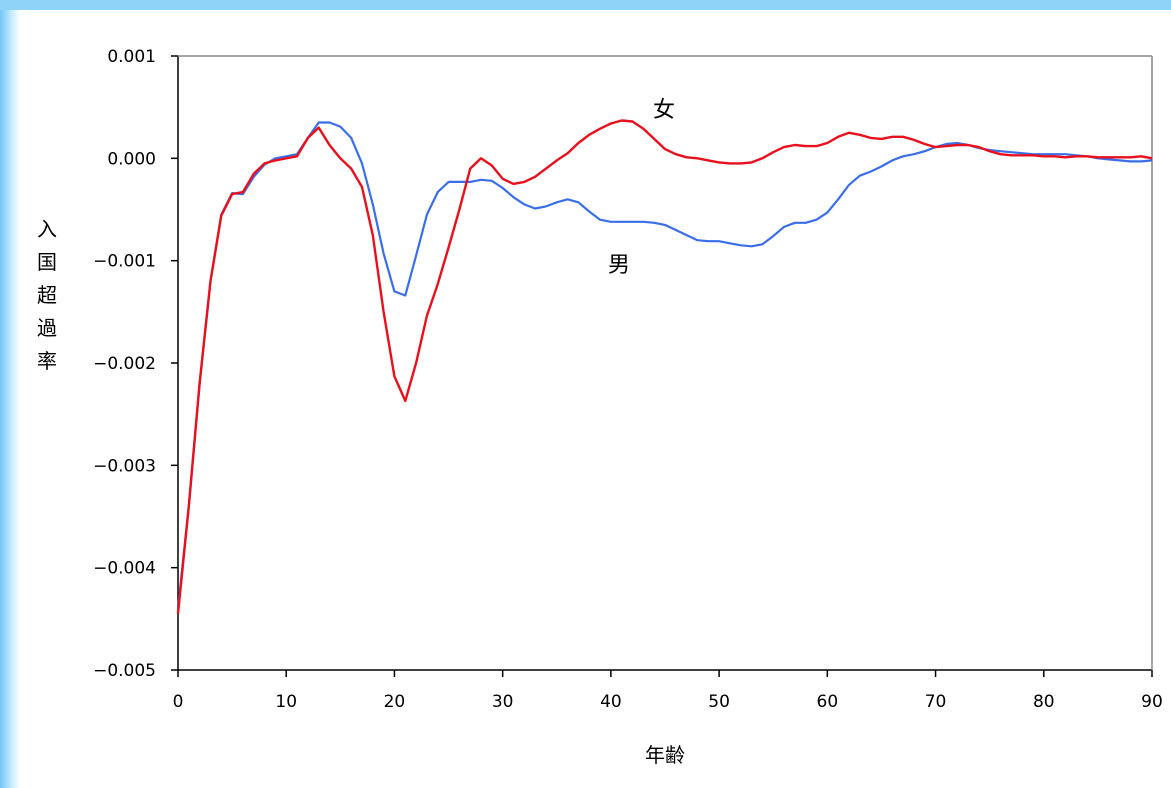 The height and width of the screenshot is (788, 1171). I want to click on y-tick-group: 0.001 0.000 −0.001 −0.002 −0.003 −0.004 −0.005, so click(135, 364).